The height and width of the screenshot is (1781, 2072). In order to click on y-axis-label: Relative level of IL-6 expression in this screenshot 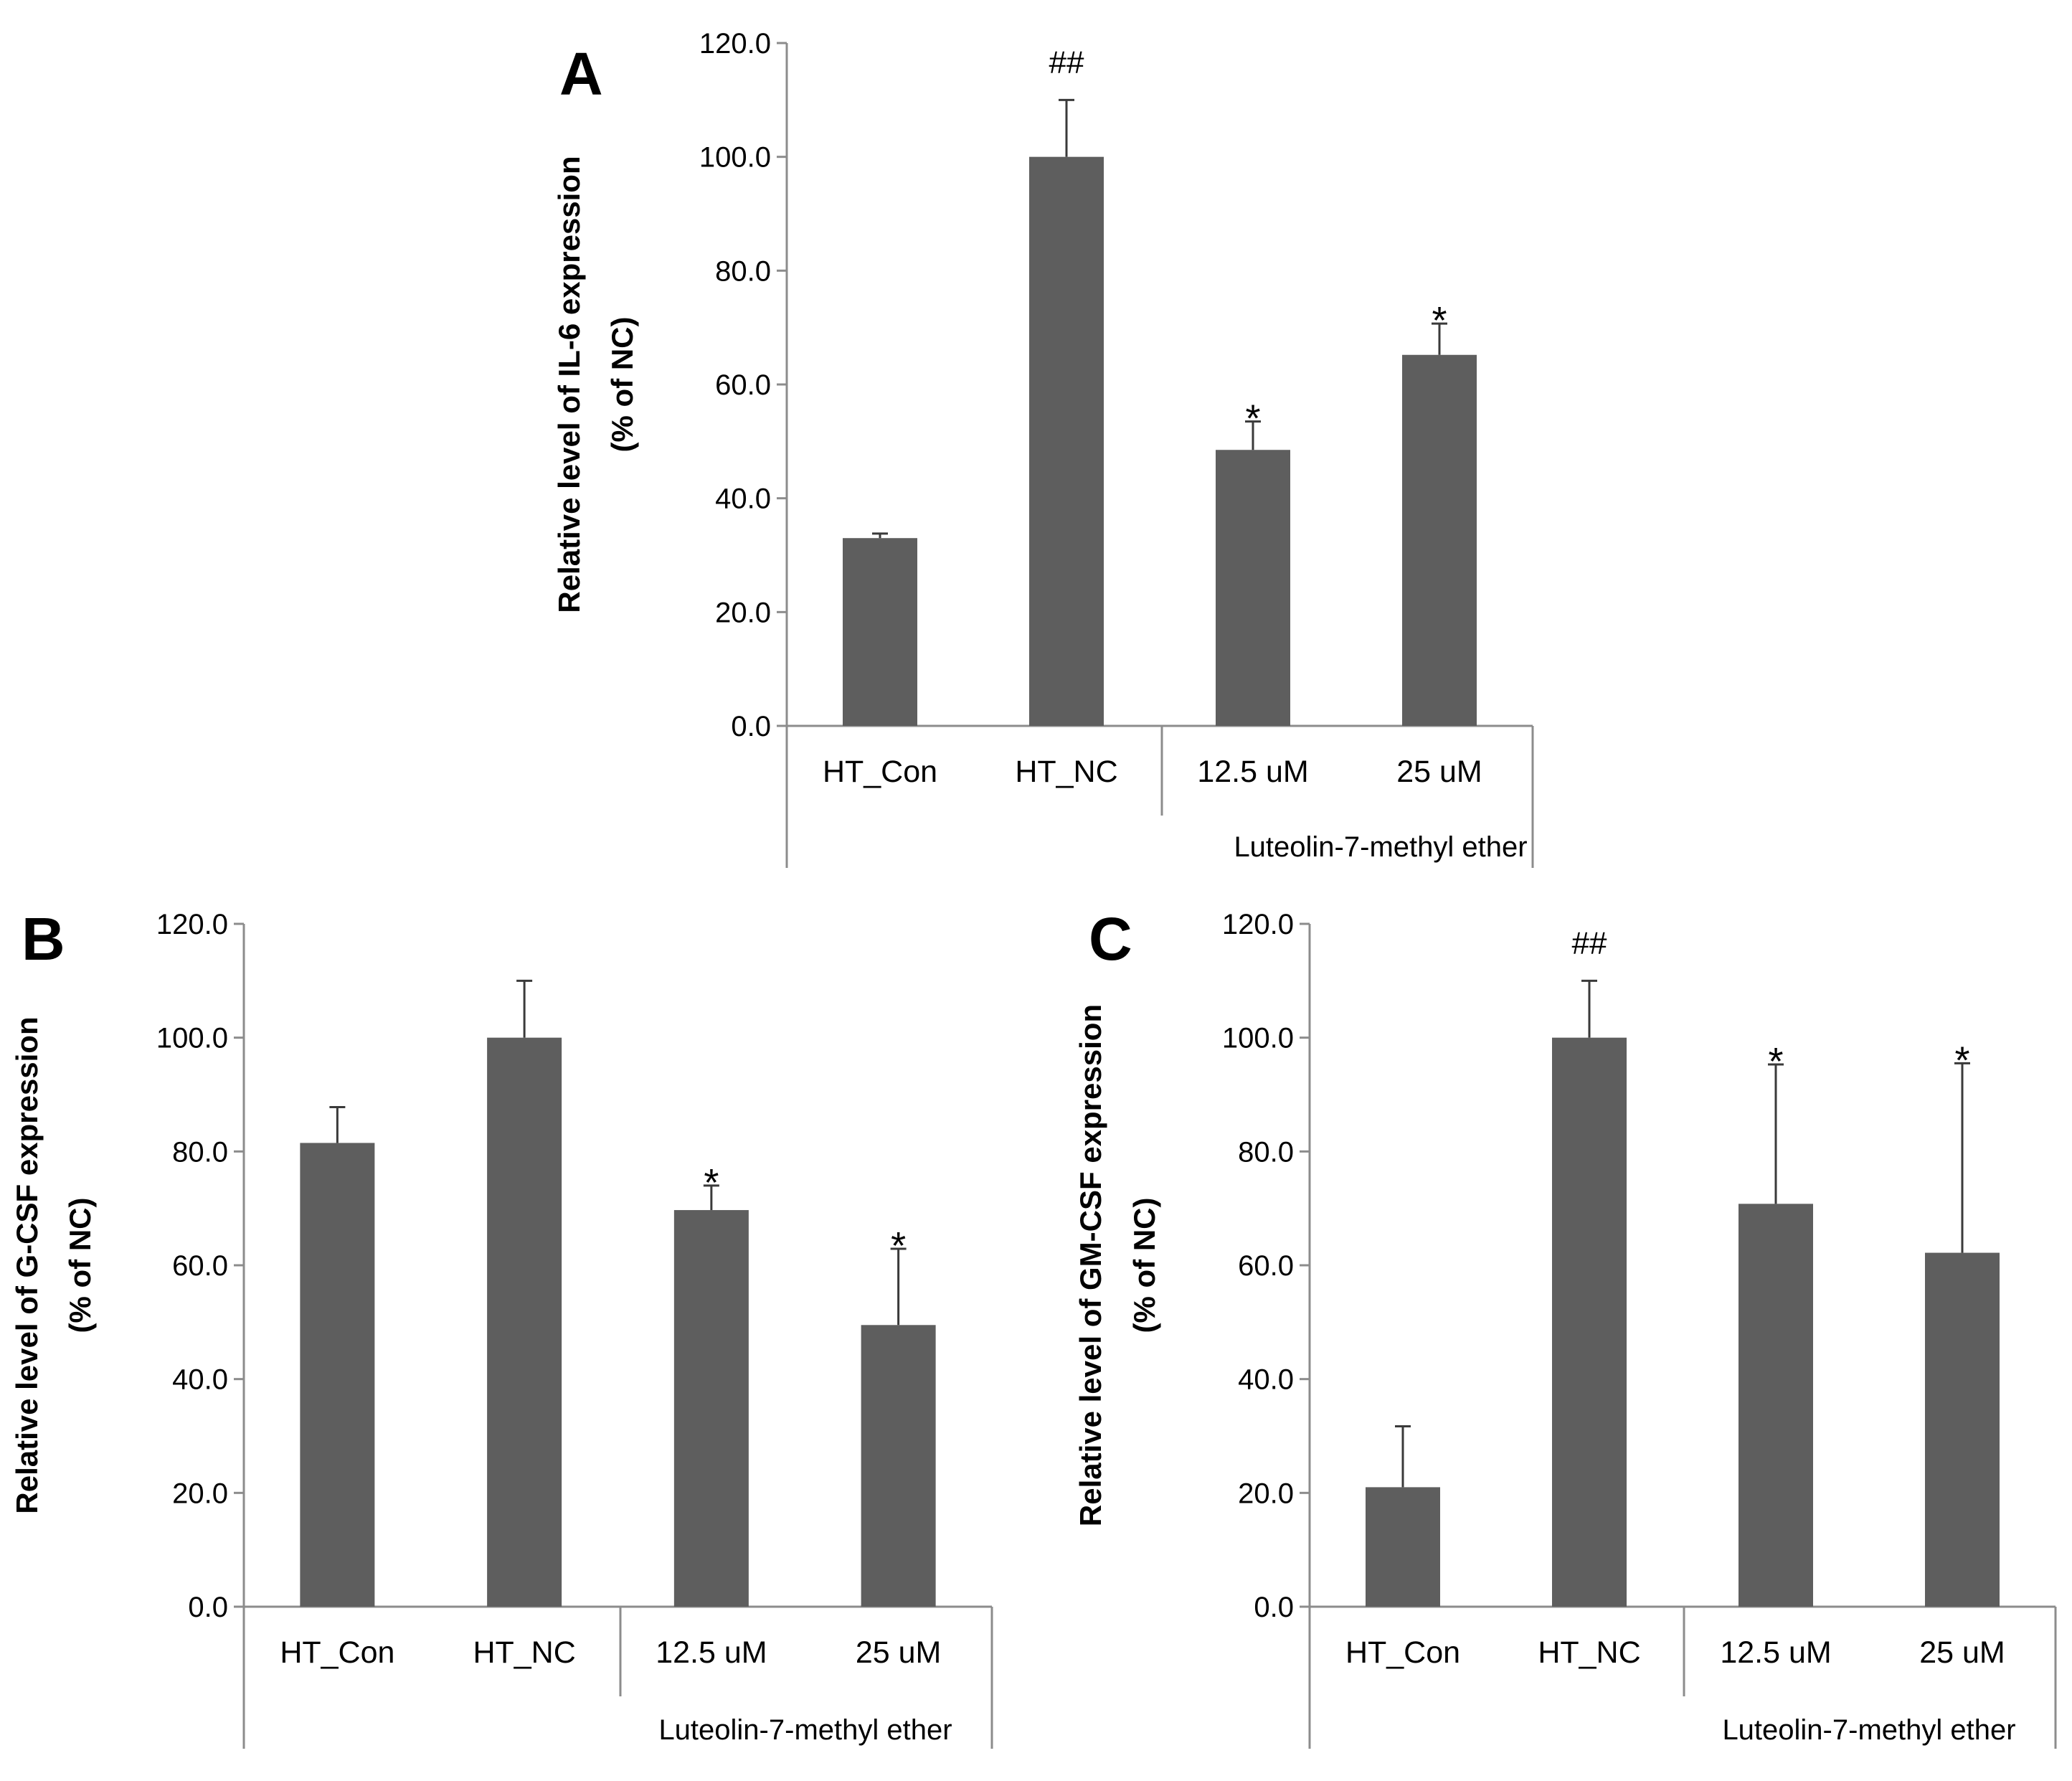, I will do `click(569, 384)`.